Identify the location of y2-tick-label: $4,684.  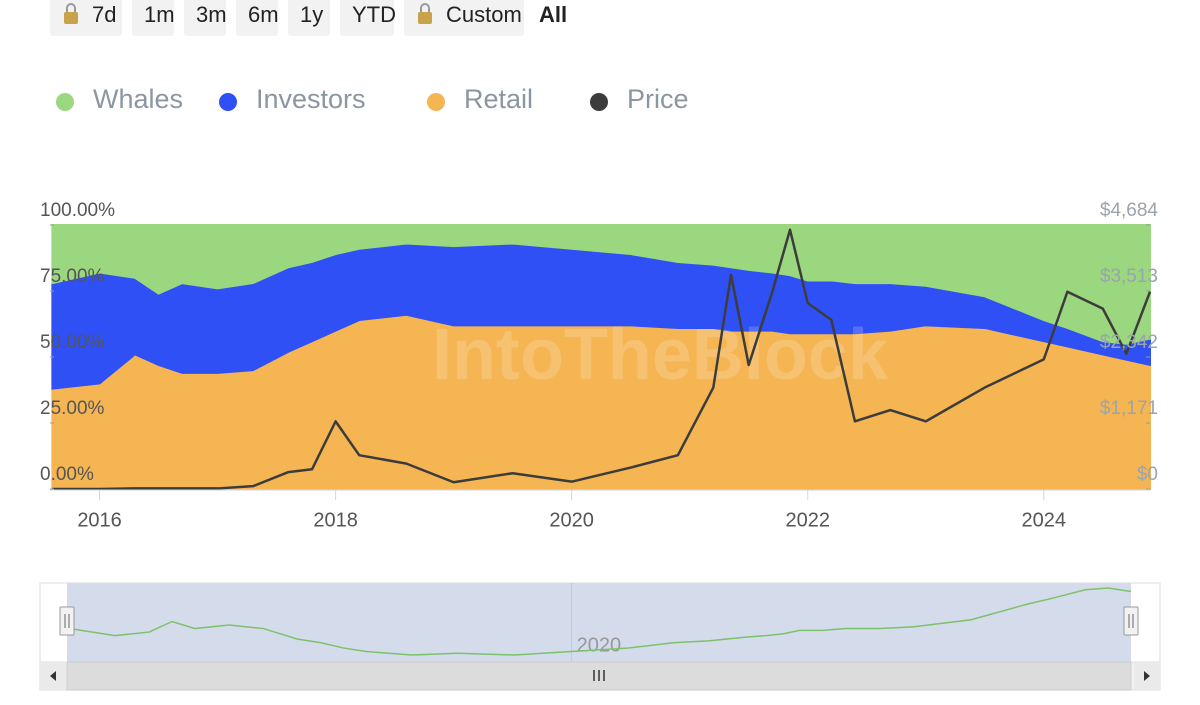
(1129, 210).